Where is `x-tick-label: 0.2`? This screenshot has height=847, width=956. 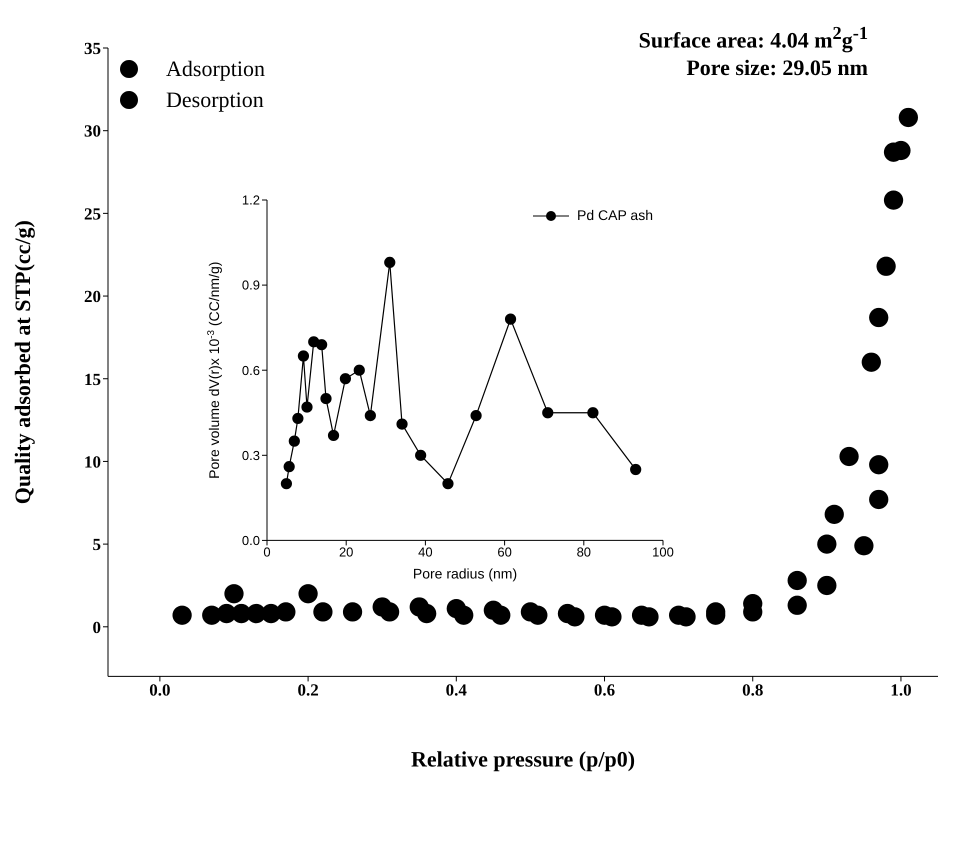 x-tick-label: 0.2 is located at coordinates (308, 690).